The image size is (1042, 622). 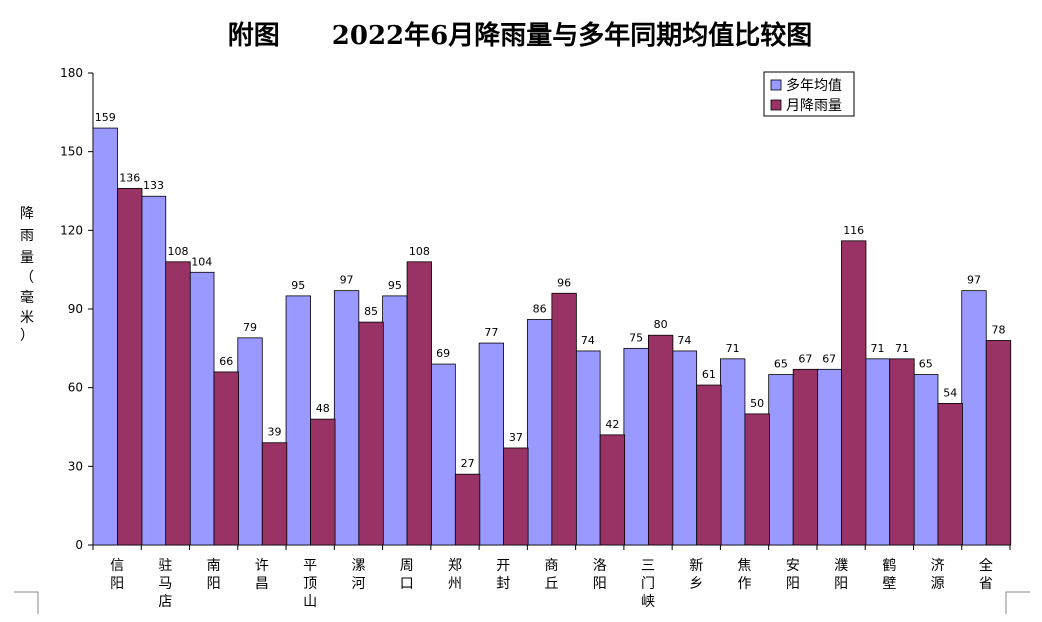 I want to click on bar-月降雨量-驻马店, so click(x=178, y=403).